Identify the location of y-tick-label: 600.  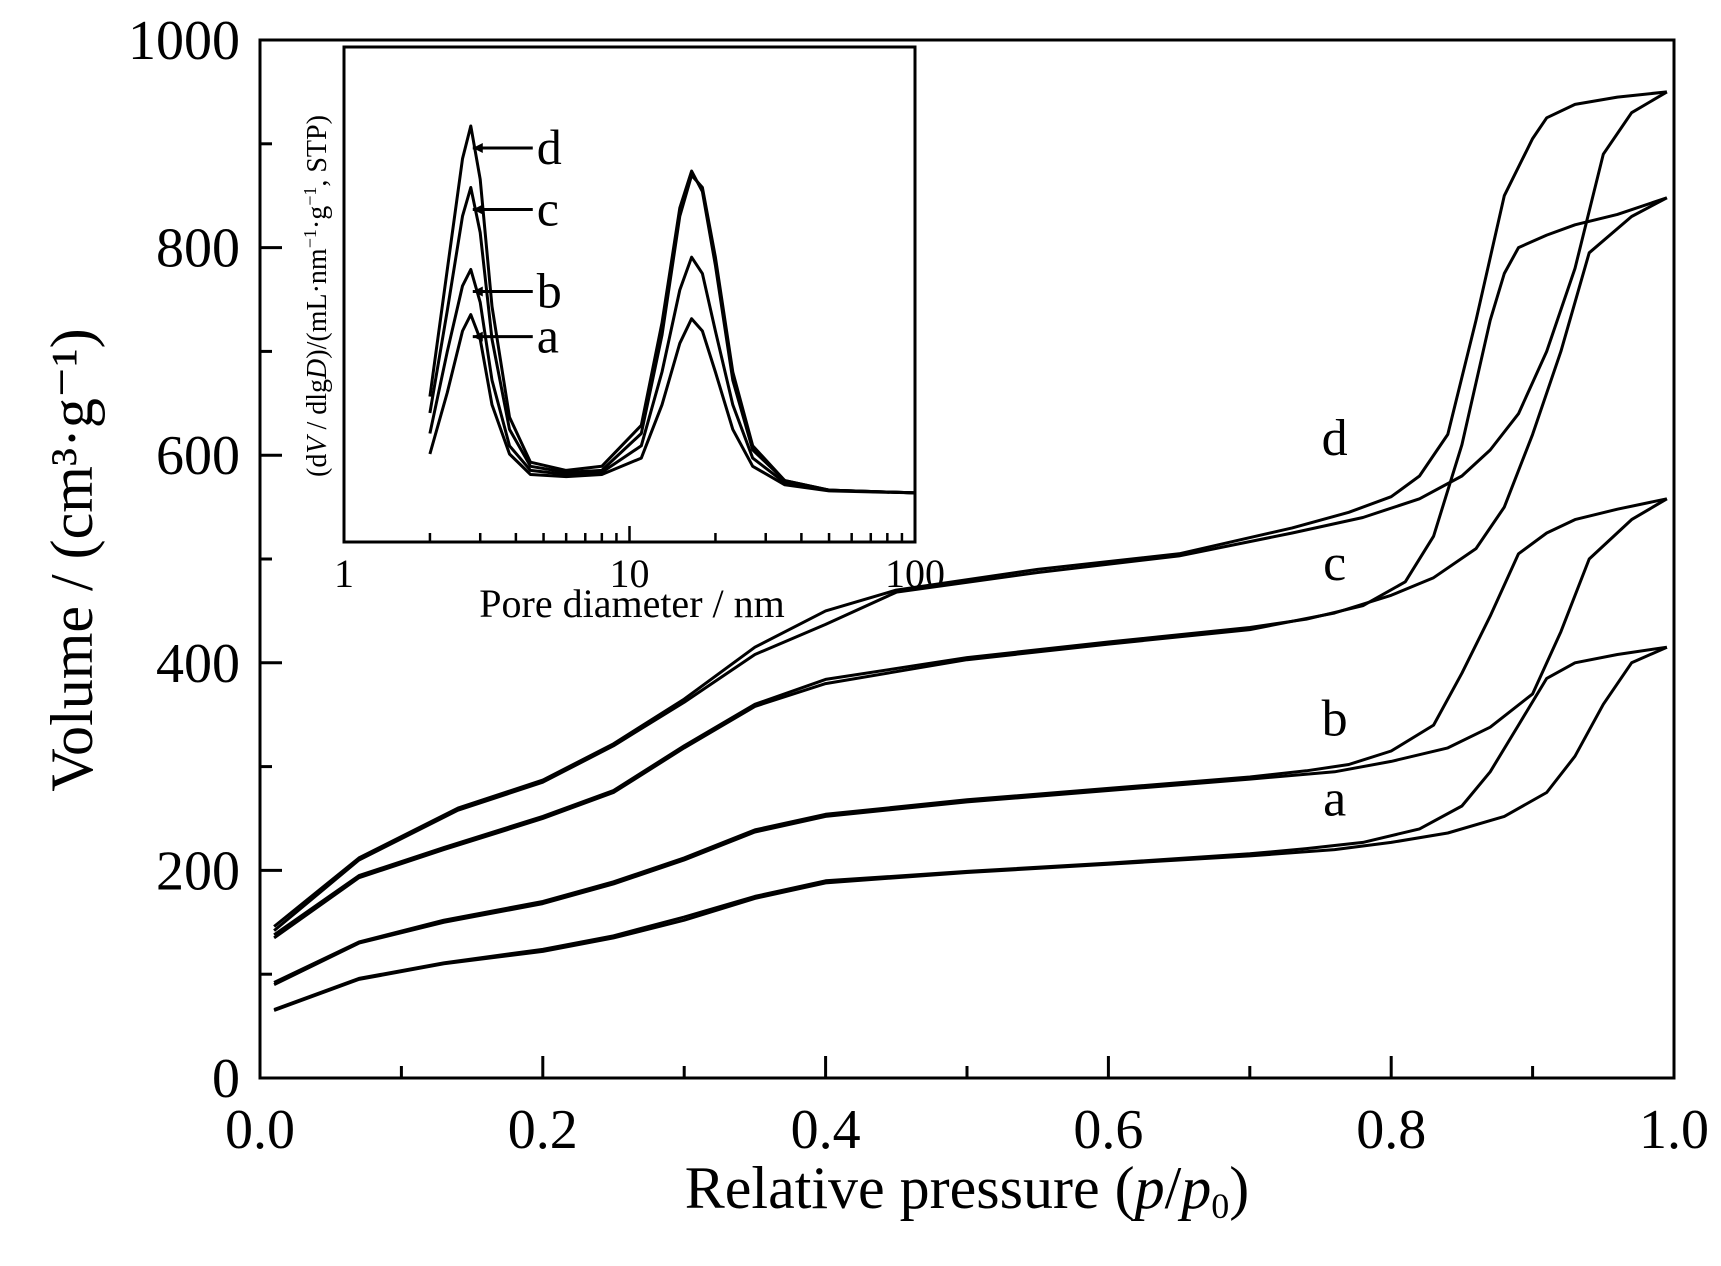
(198, 456).